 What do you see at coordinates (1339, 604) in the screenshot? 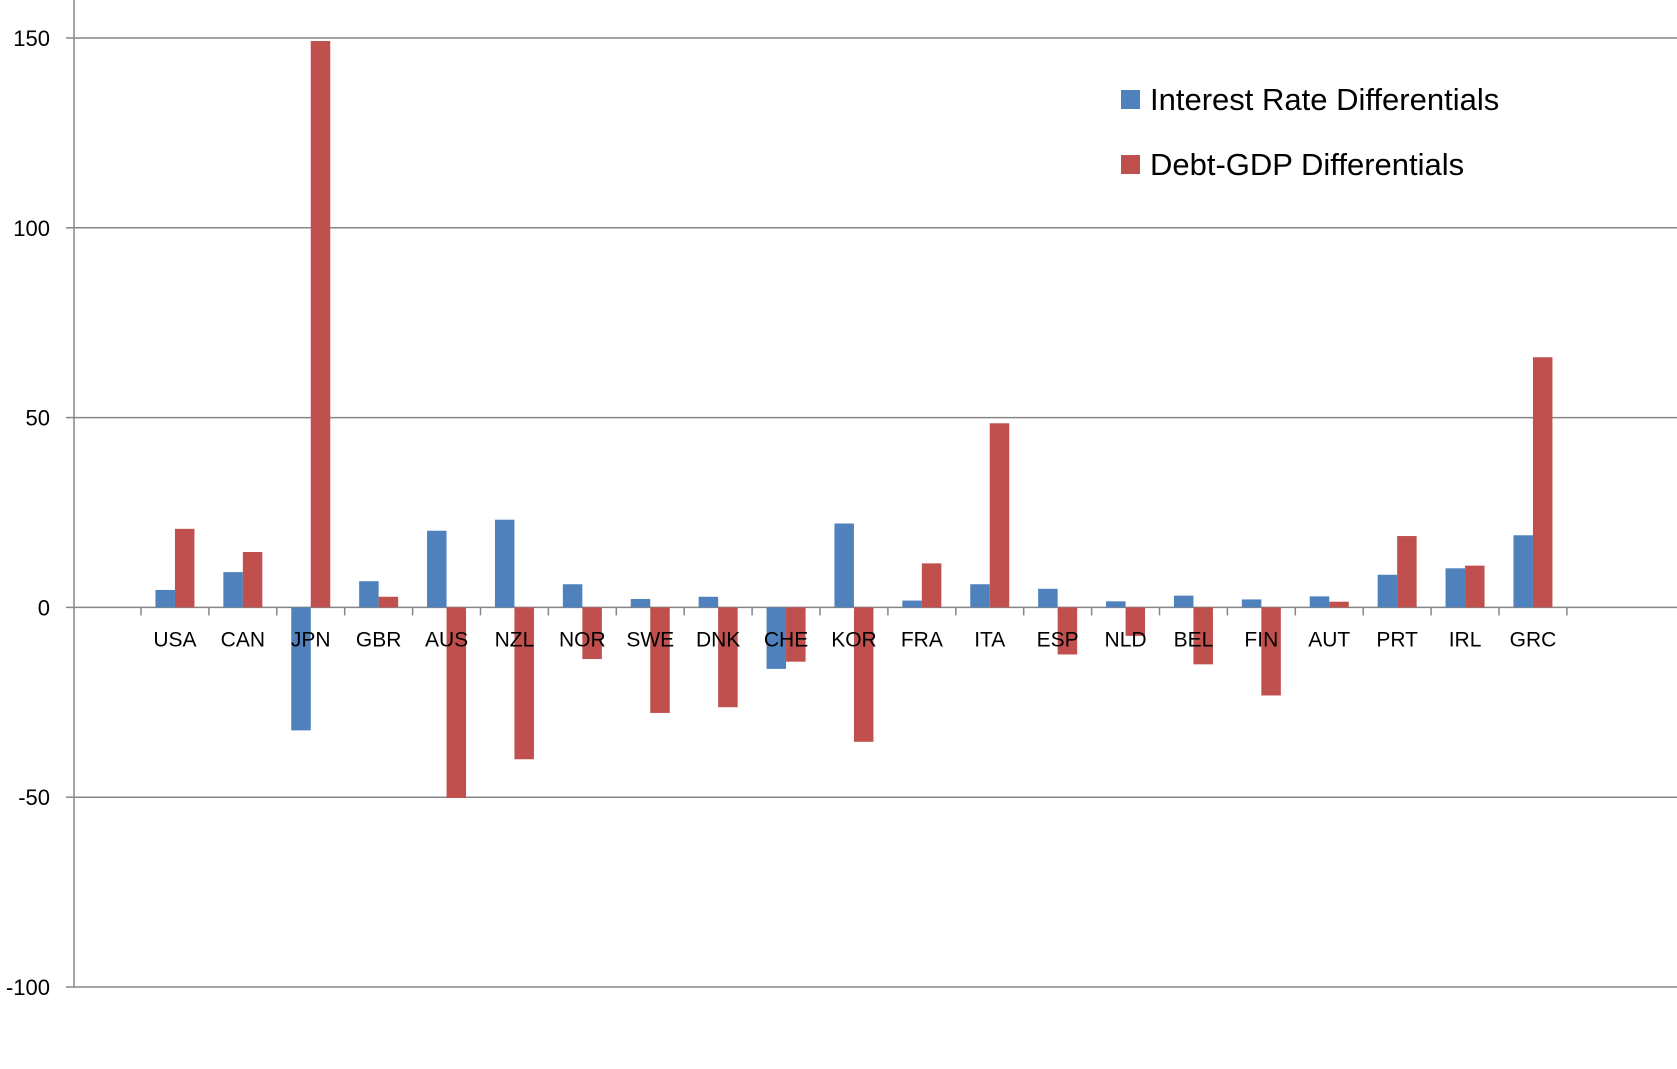
I see `bar-debt-gdp-aut` at bounding box center [1339, 604].